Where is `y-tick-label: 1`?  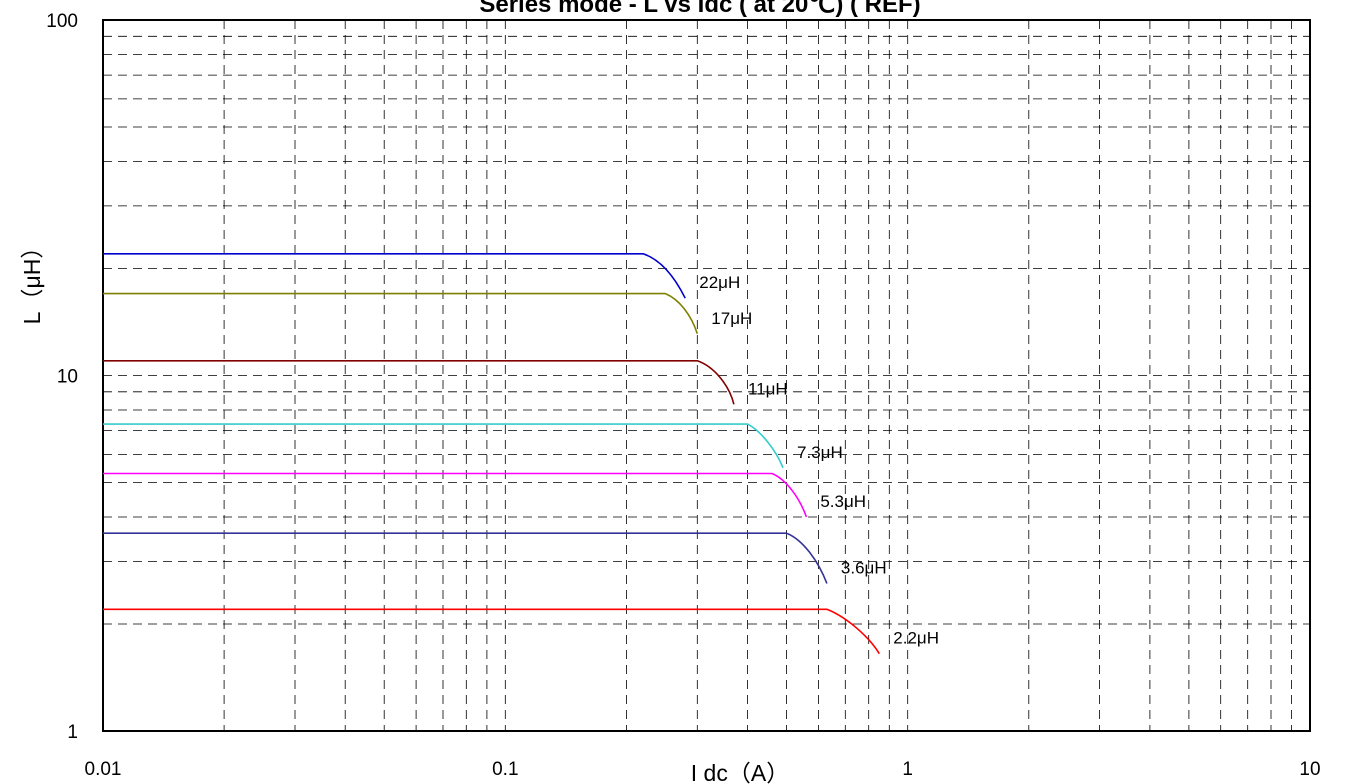
y-tick-label: 1 is located at coordinates (72, 732).